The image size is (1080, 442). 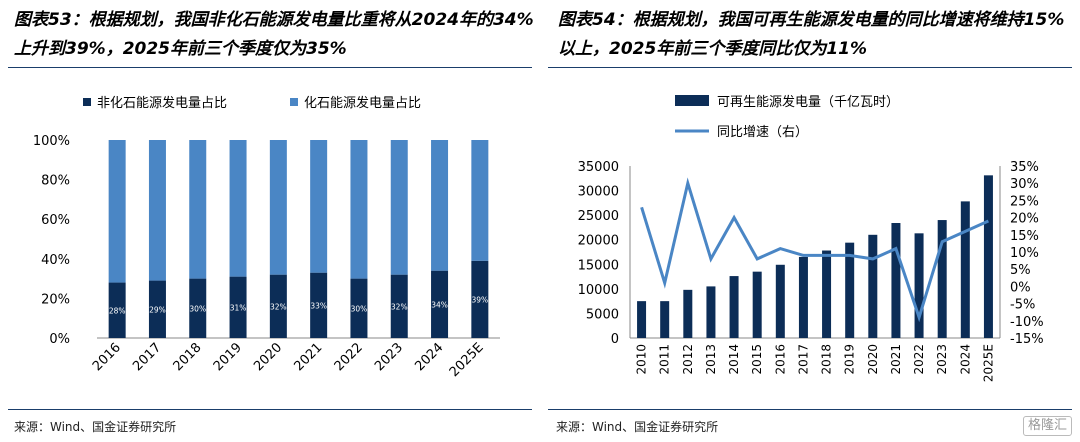 What do you see at coordinates (162, 103) in the screenshot?
I see `legend-label-0: 非化石能源发电量占比` at bounding box center [162, 103].